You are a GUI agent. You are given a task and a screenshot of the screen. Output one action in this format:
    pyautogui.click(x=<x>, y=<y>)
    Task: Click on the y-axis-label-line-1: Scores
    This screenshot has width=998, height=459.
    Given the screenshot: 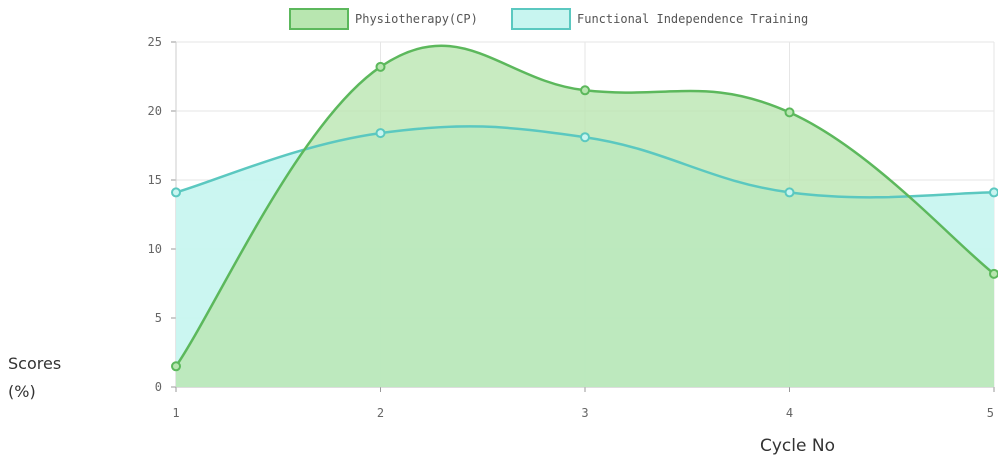 What is the action you would take?
    pyautogui.click(x=35, y=363)
    